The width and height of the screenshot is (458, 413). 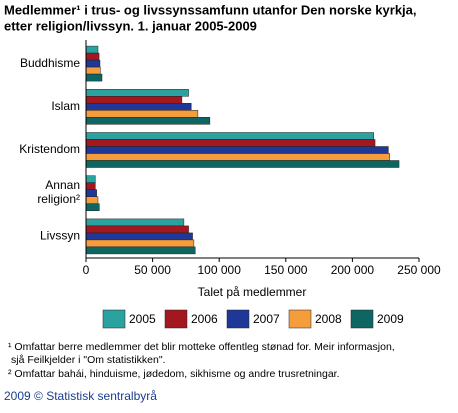 What do you see at coordinates (204, 319) in the screenshot?
I see `legend-label: 2006` at bounding box center [204, 319].